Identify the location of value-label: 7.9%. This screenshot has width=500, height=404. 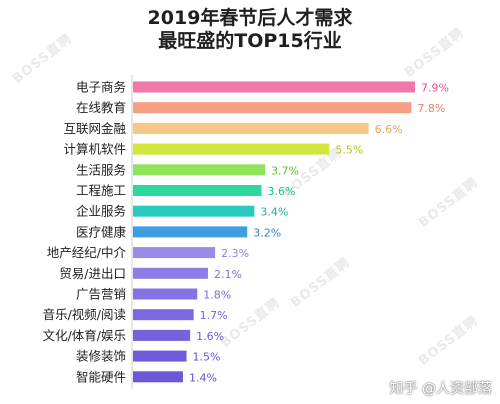
(435, 88).